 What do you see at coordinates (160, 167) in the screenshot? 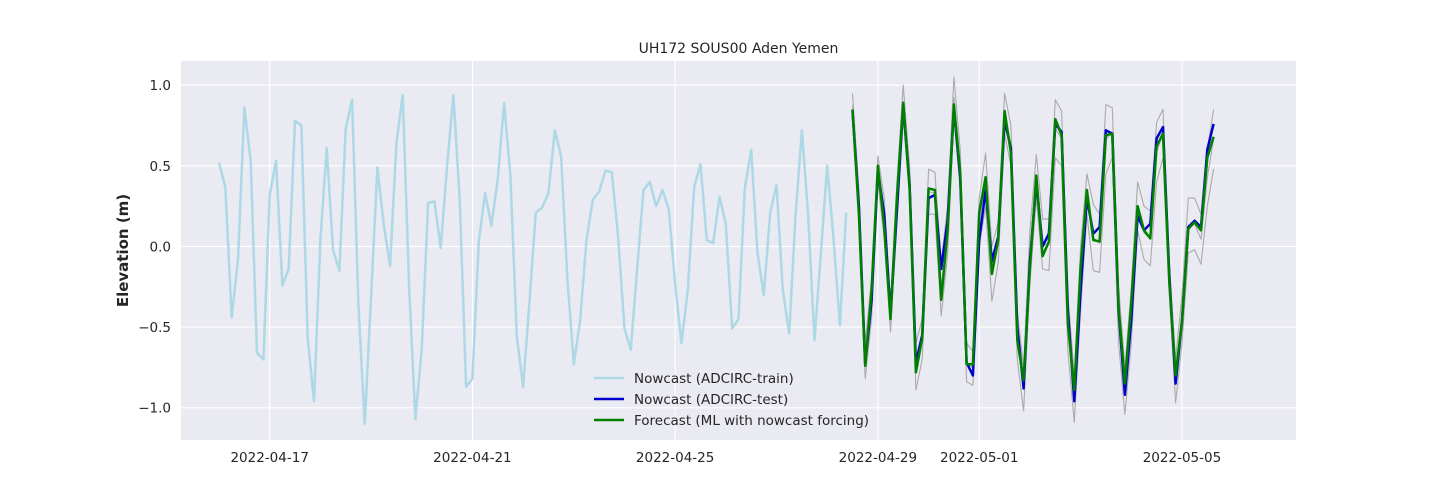
I see `y-tick-label: 0.5` at bounding box center [160, 167].